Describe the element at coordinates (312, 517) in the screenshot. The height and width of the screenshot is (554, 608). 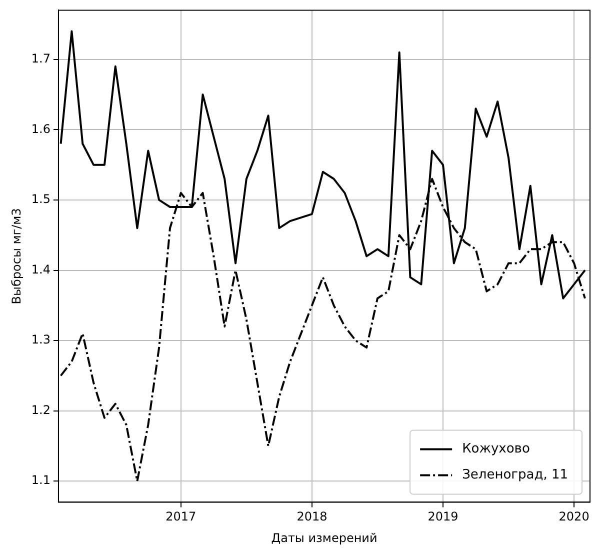
I see `x-tick-label: 2018` at that location.